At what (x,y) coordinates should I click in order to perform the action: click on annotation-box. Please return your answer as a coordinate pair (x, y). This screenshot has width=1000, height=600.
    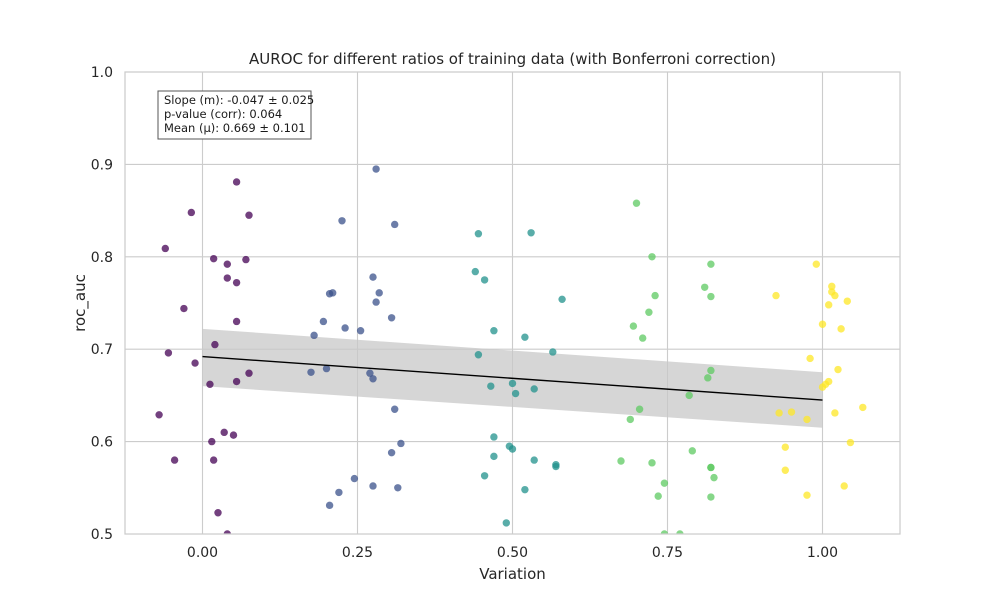
    Looking at the image, I should click on (234, 115).